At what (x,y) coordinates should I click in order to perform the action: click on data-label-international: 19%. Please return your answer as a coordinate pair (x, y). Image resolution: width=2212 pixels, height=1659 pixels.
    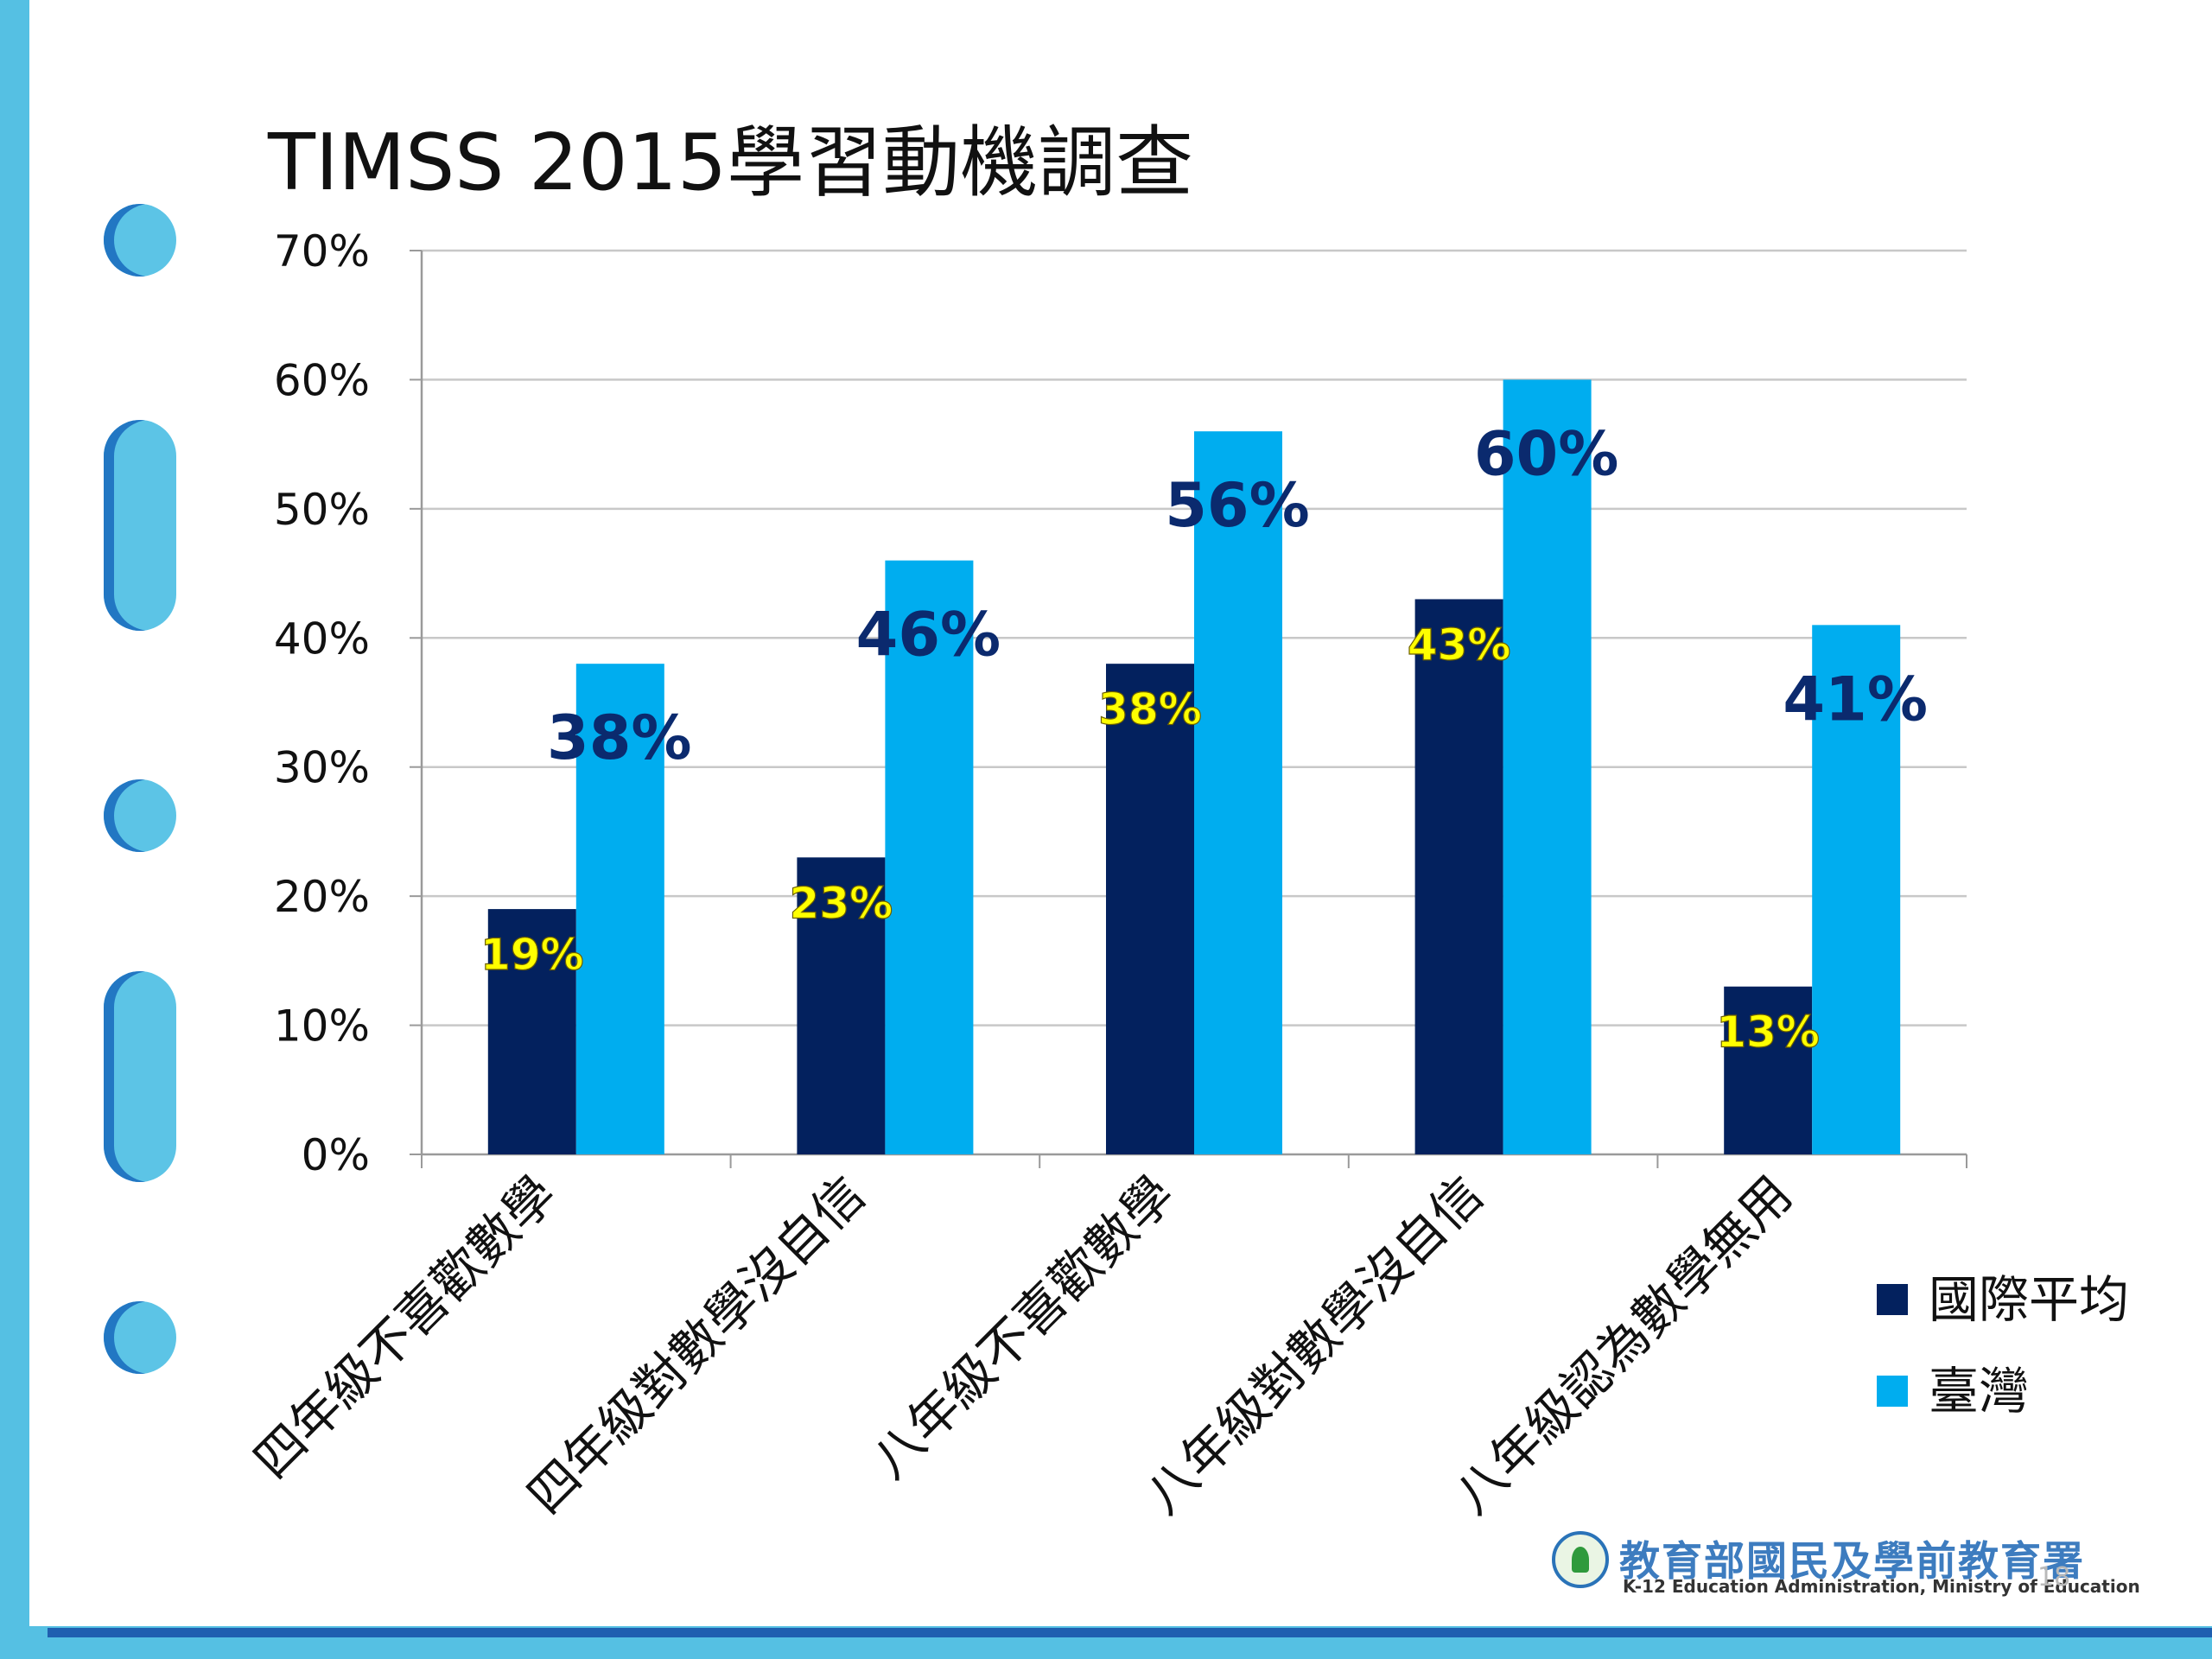
    Looking at the image, I should click on (532, 955).